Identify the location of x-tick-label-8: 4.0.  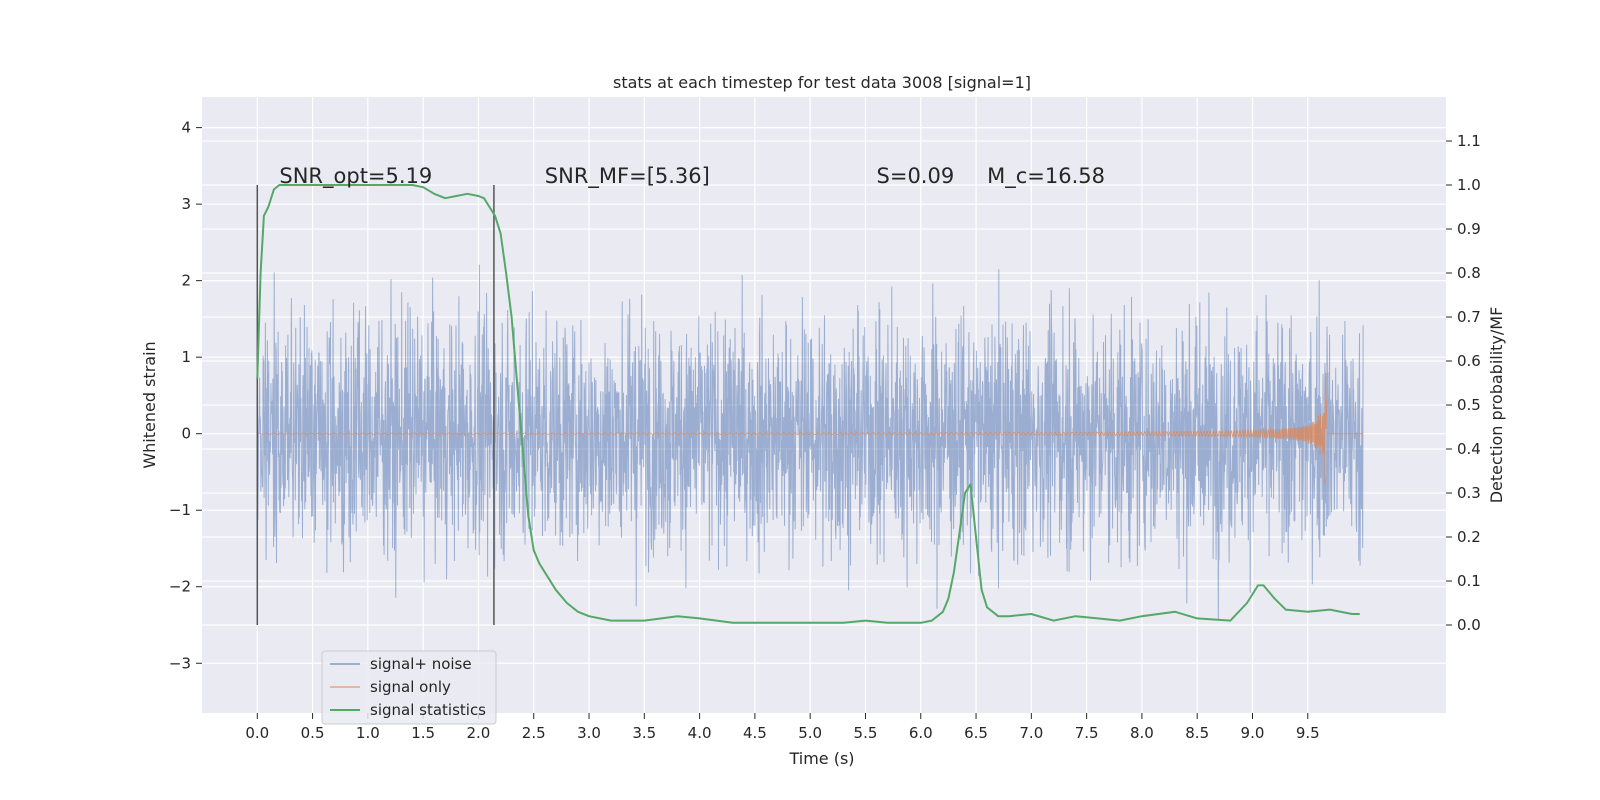
(700, 733).